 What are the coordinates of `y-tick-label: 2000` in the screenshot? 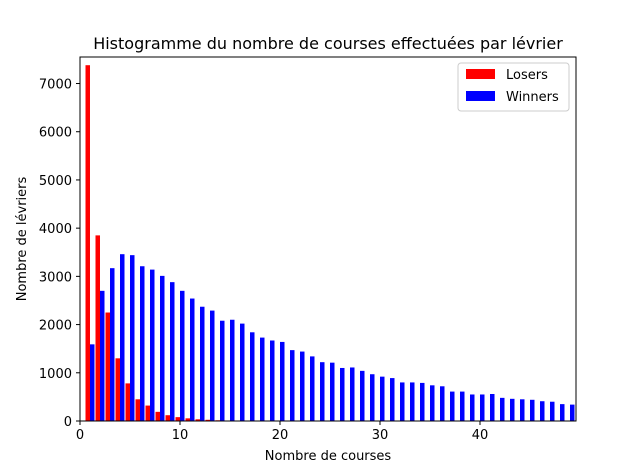 It's located at (55, 326).